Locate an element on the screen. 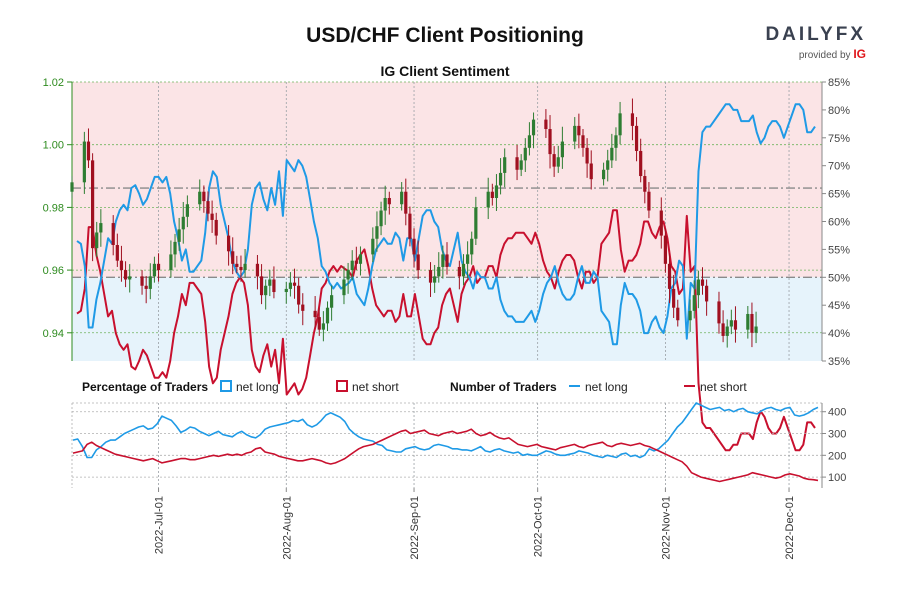  date-tick-label: 2022-Nov-01 is located at coordinates (666, 528).